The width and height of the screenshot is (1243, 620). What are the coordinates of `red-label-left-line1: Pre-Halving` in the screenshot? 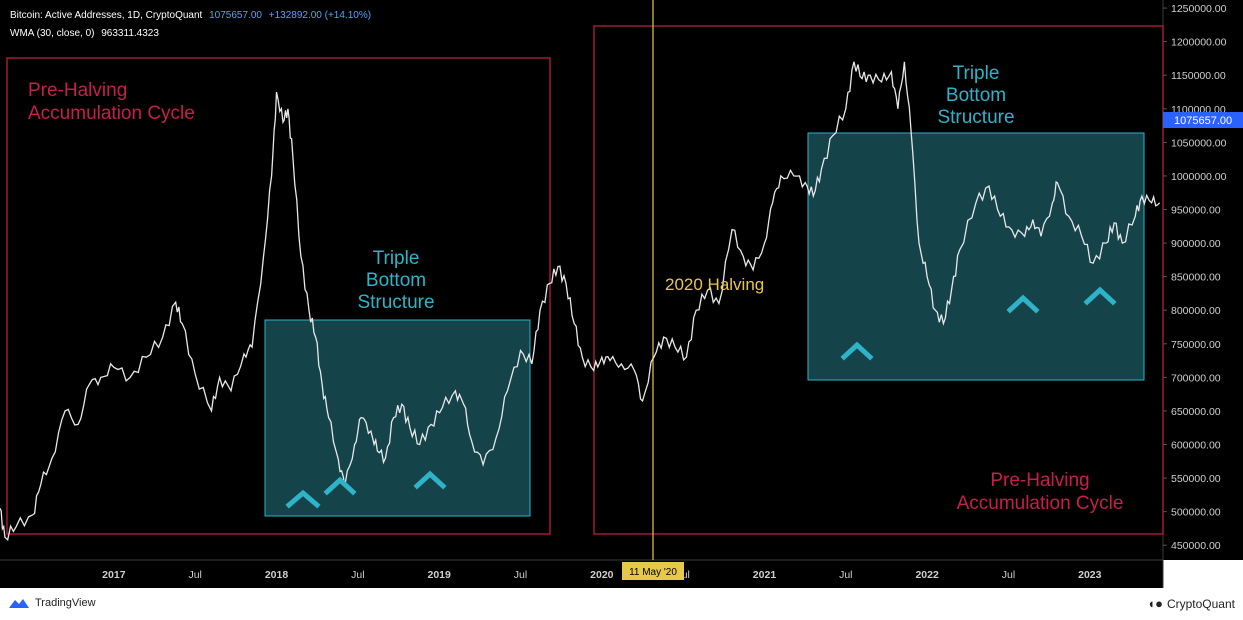 It's located at (77, 90).